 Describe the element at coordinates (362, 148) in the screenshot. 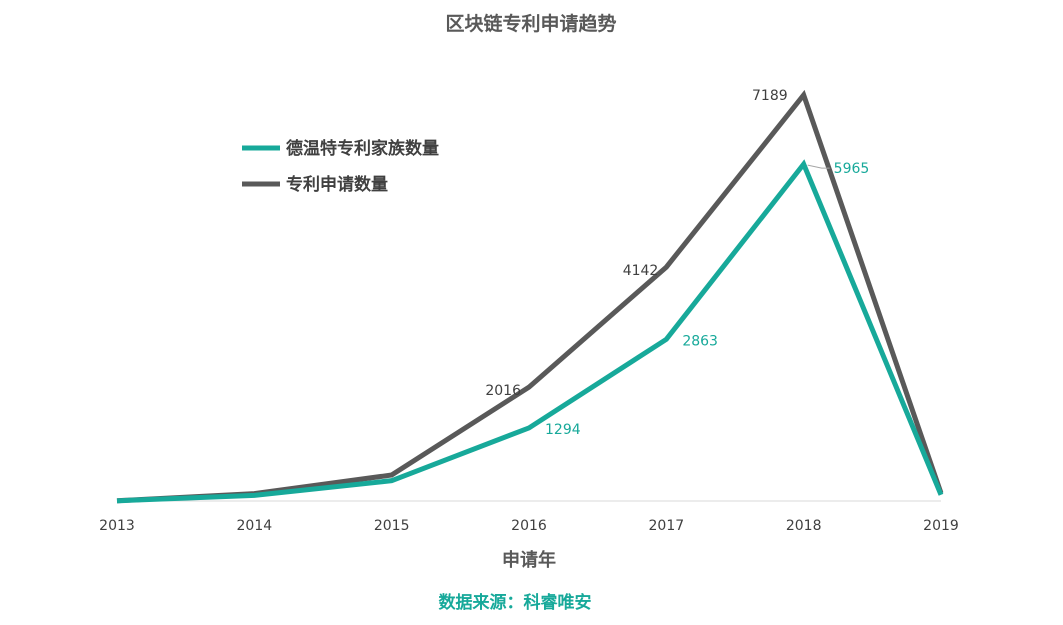

I see `legend-label-0: 德温特专利家族数量` at that location.